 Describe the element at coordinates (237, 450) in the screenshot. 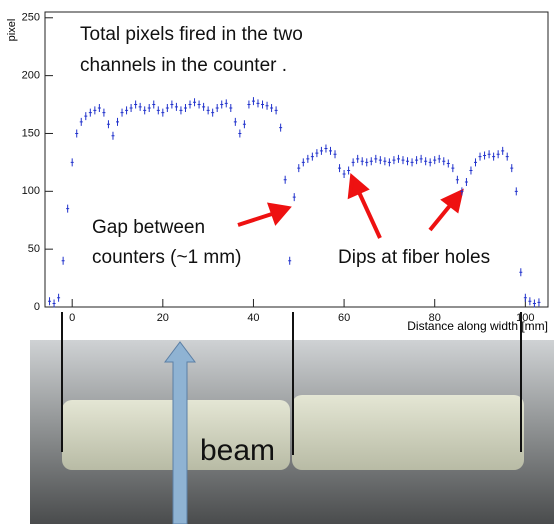

I see `beam-label: beam` at that location.